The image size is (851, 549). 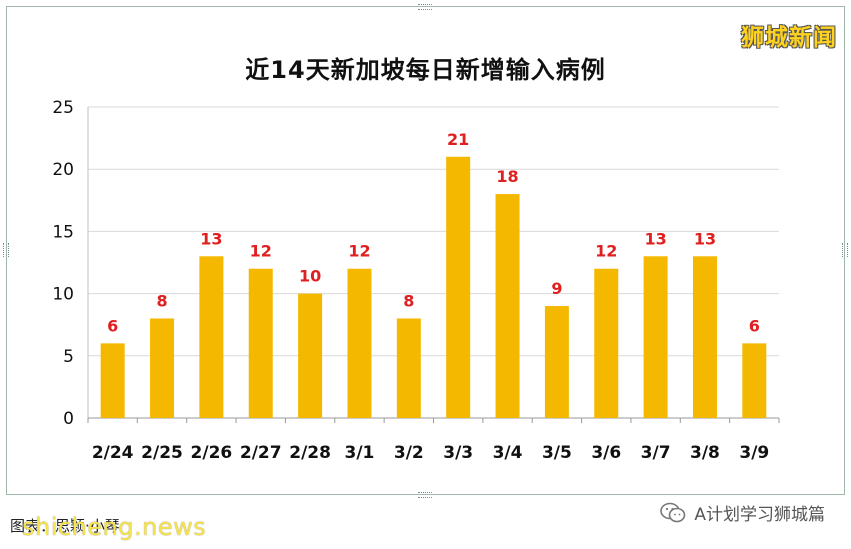 What do you see at coordinates (425, 7) in the screenshot?
I see `resize-handle-top` at bounding box center [425, 7].